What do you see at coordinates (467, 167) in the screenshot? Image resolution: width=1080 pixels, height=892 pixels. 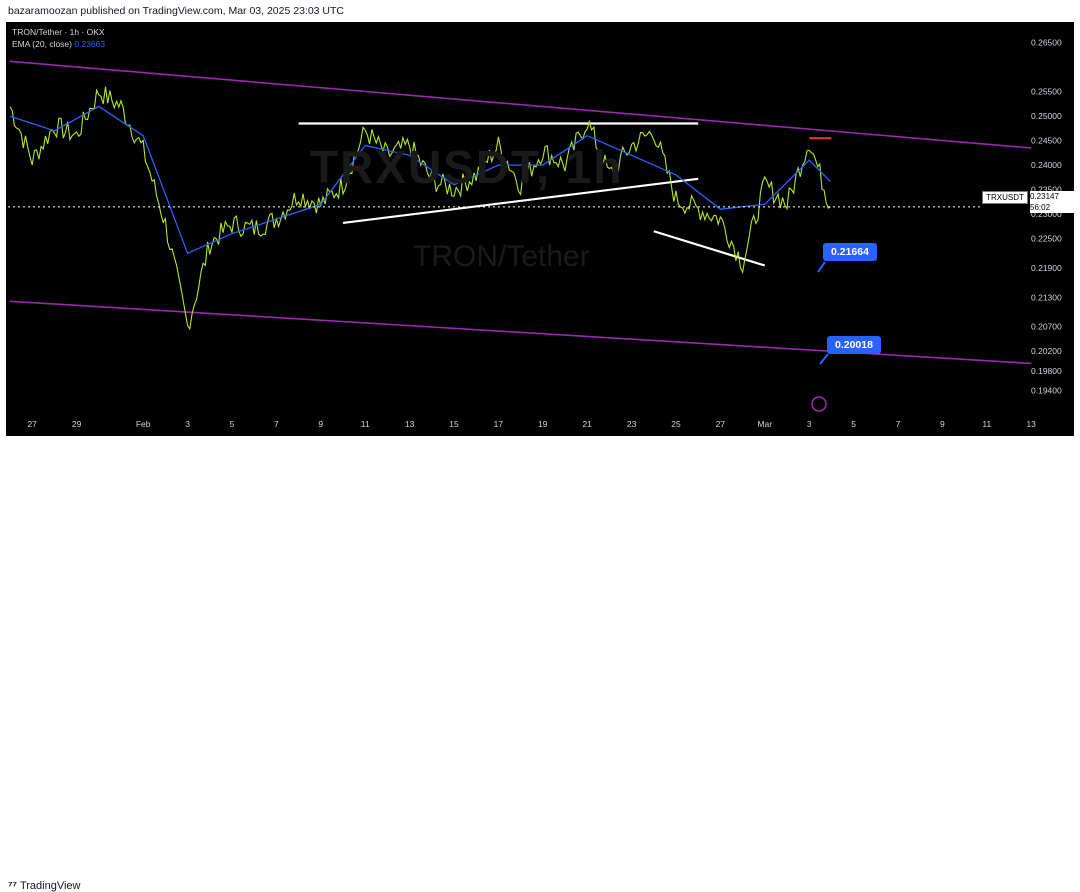 I see `watermark-ticker: TRXUSDT, 1h` at bounding box center [467, 167].